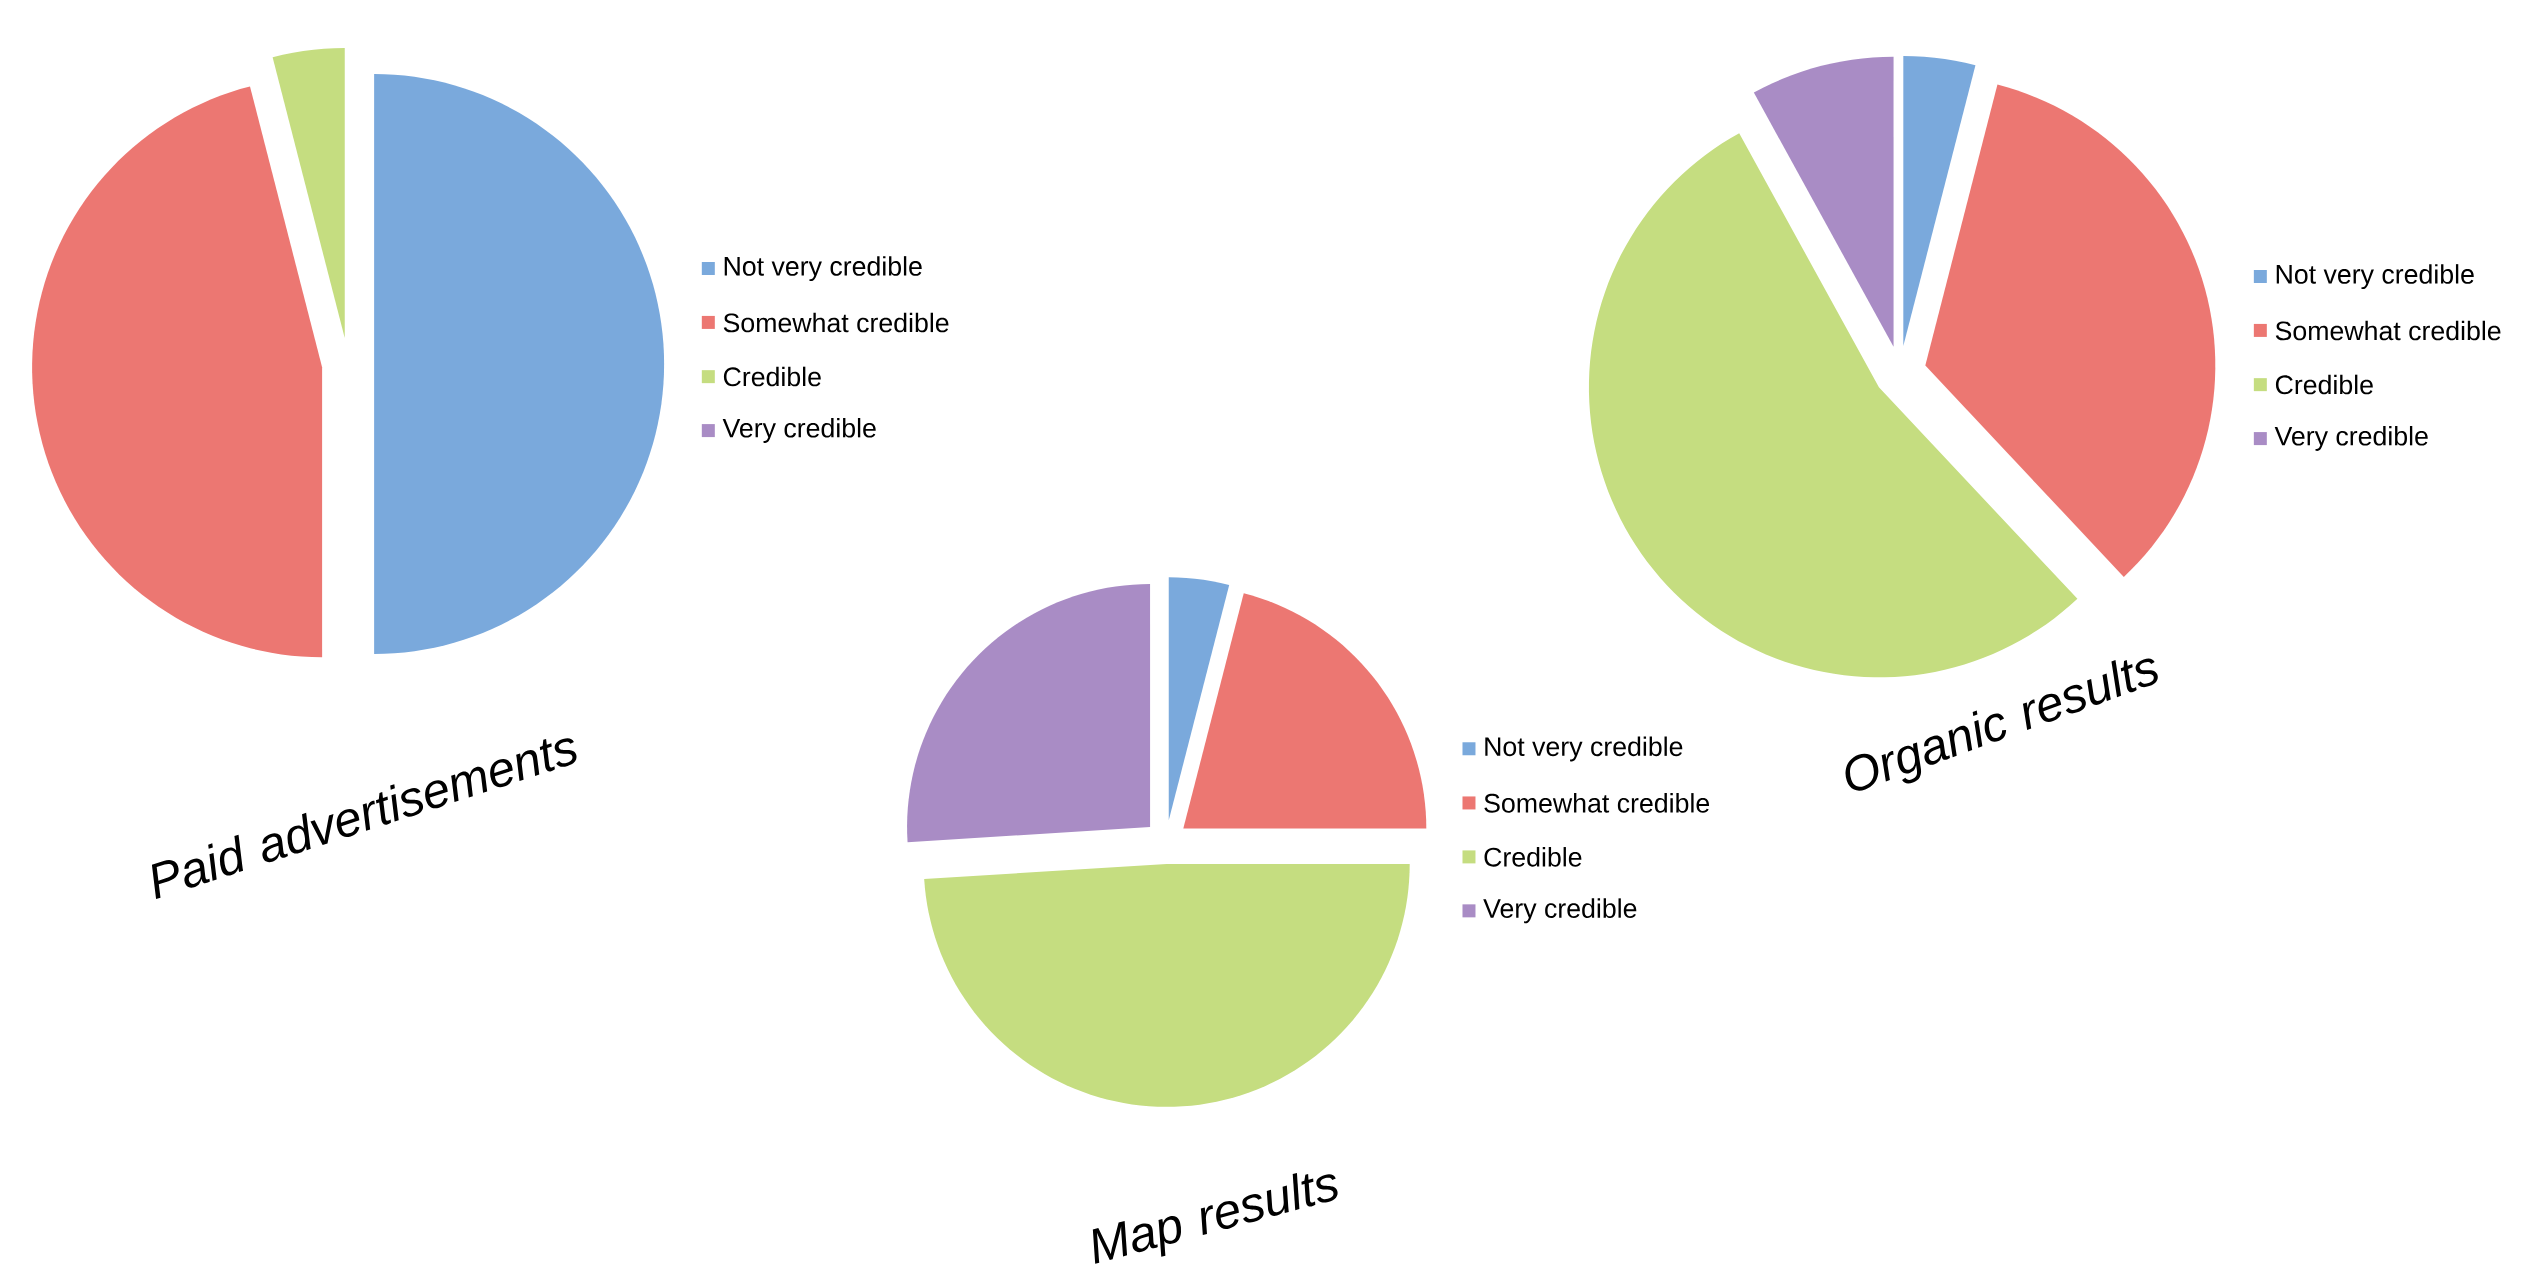 This screenshot has width=2538, height=1286. I want to click on text: Organic results, so click(2001, 724).